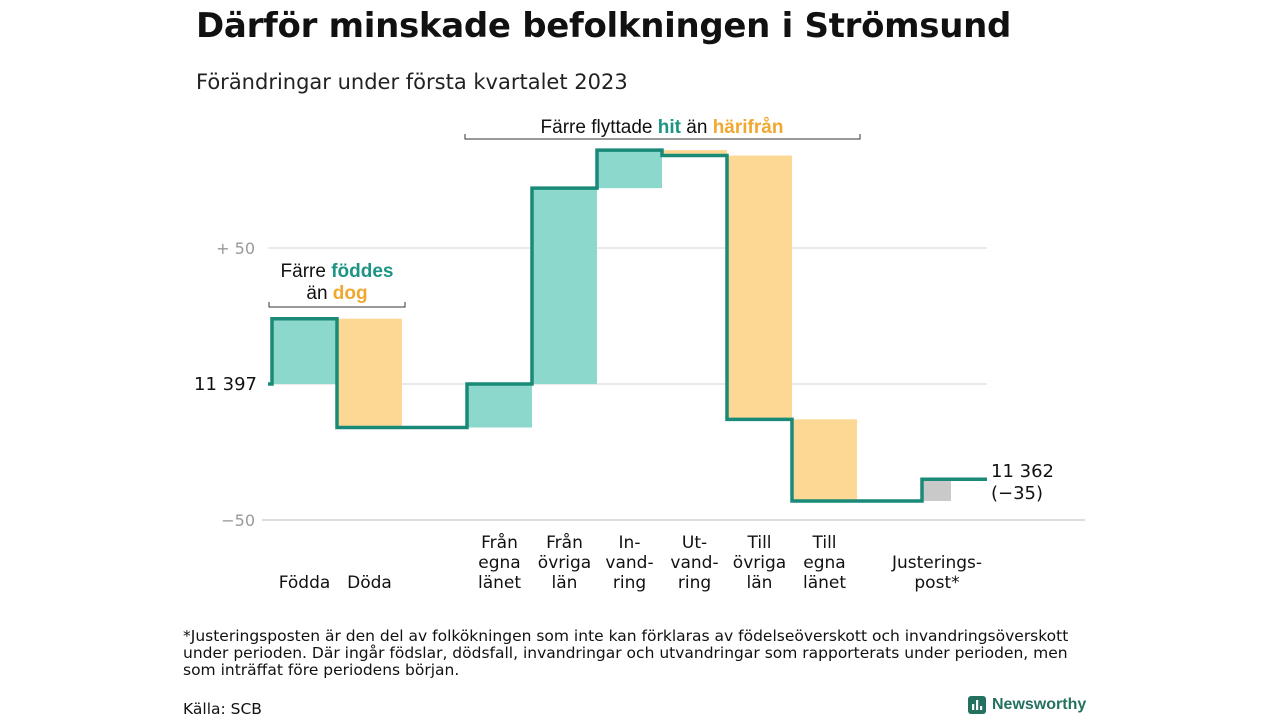 The width and height of the screenshot is (1280, 720). What do you see at coordinates (936, 583) in the screenshot?
I see `x-tick-label-line: post*` at bounding box center [936, 583].